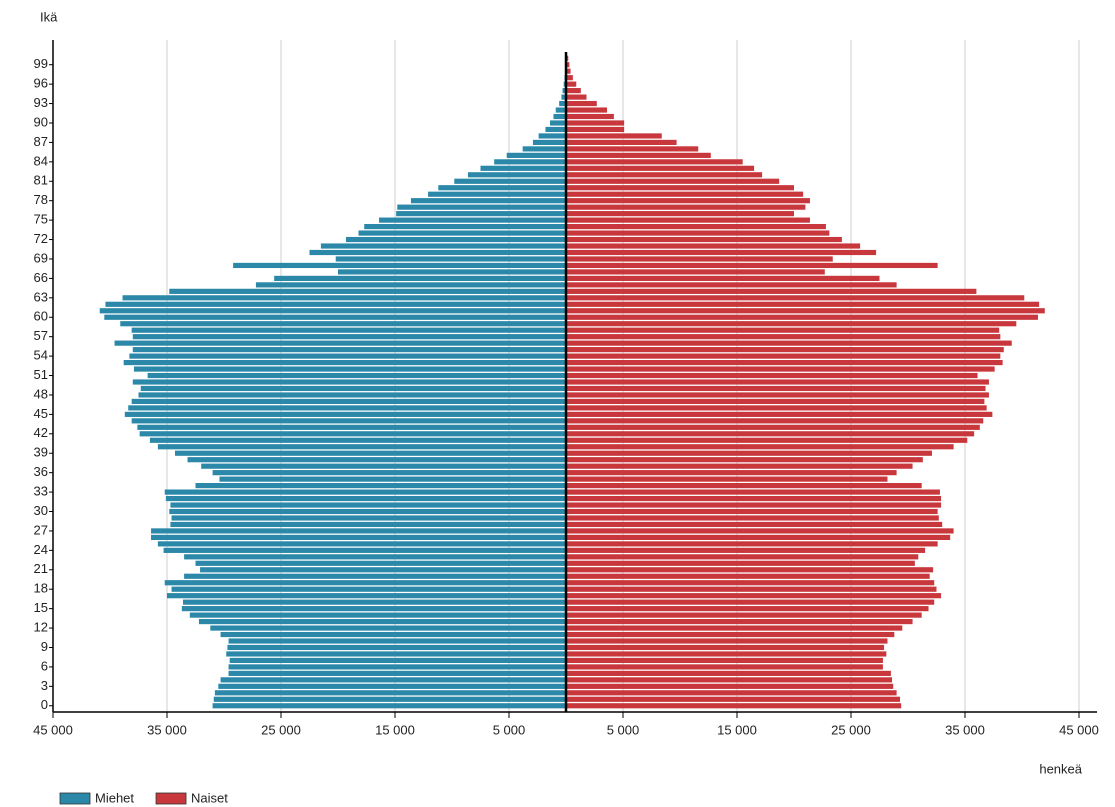 Image resolution: width=1115 pixels, height=807 pixels. What do you see at coordinates (41, 393) in the screenshot?
I see `y-tick-label: 48` at bounding box center [41, 393].